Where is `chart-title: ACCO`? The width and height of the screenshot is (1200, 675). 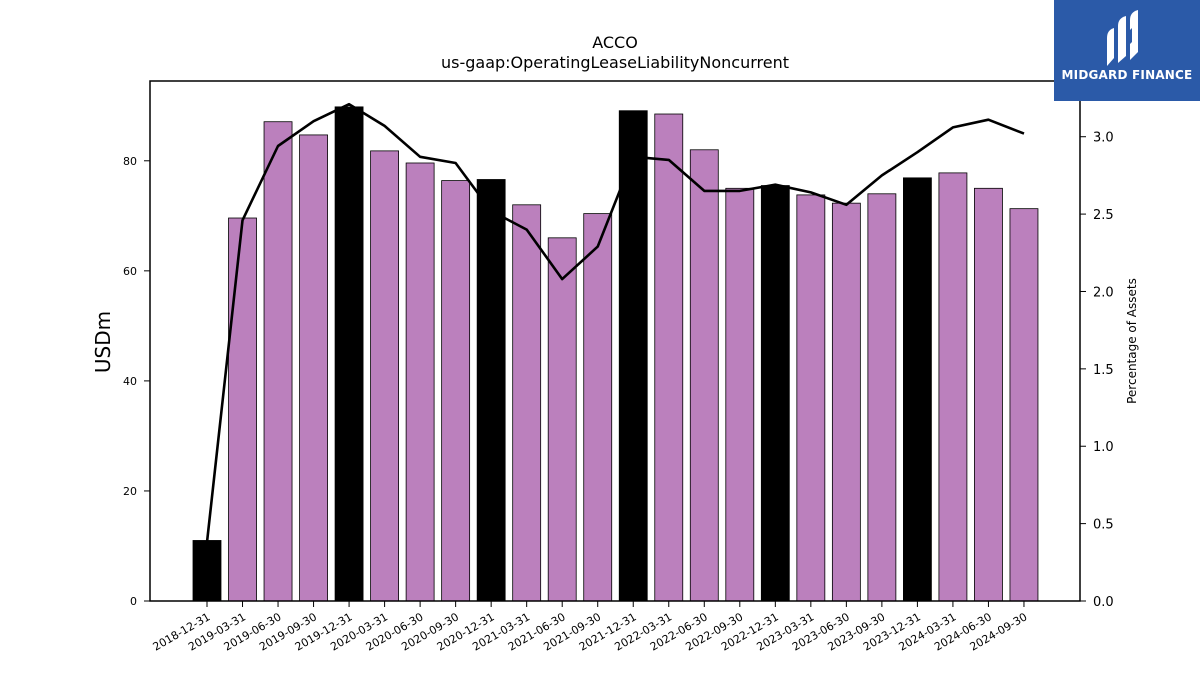 chart-title: ACCO is located at coordinates (615, 42).